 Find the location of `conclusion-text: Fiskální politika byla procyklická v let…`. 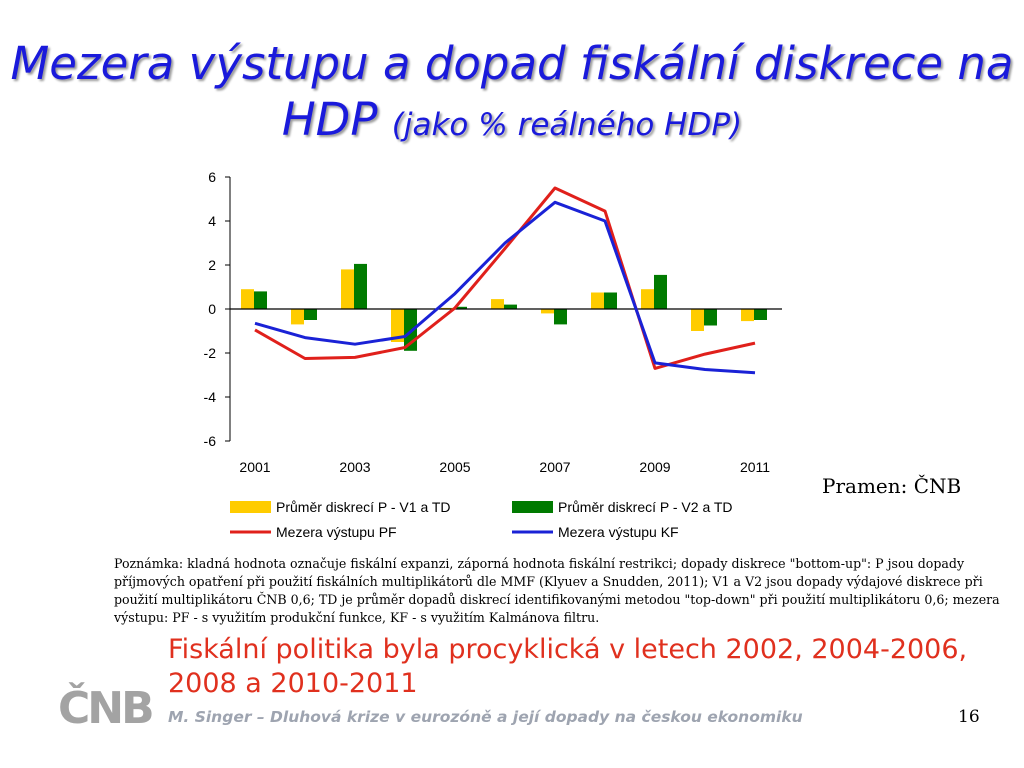

conclusion-text: Fiskální politika byla procyklická v let… is located at coordinates (568, 666).